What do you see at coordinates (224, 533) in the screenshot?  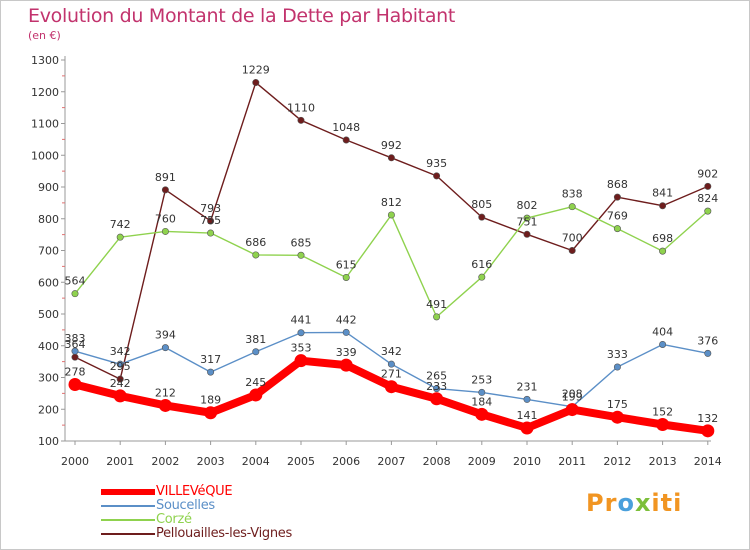 I see `legend-label: Pellouailles-les-Vignes` at bounding box center [224, 533].